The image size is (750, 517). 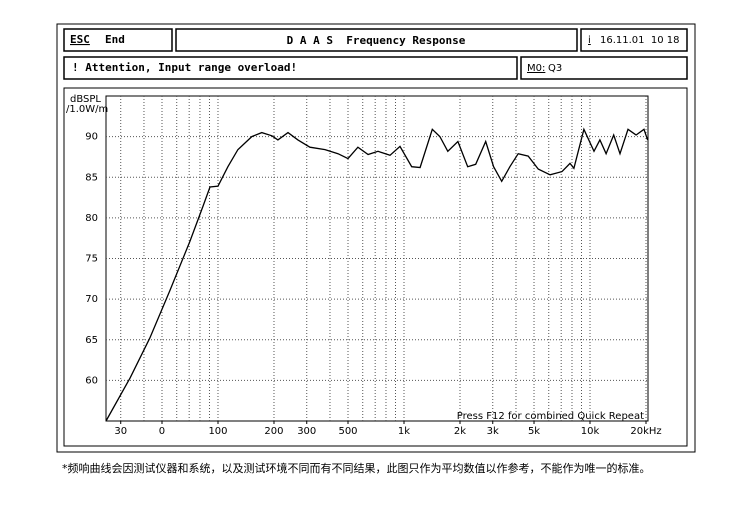 What do you see at coordinates (162, 431) in the screenshot?
I see `x-tick-label: 0` at bounding box center [162, 431].